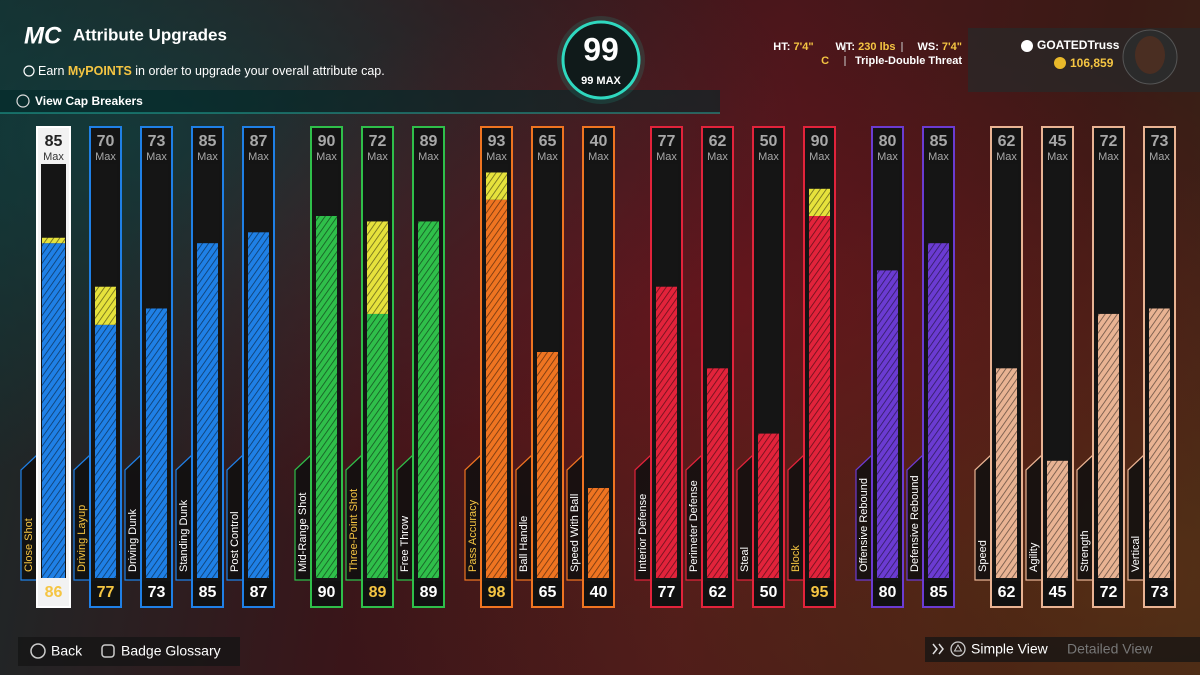  What do you see at coordinates (1010, 649) in the screenshot?
I see `simple-view-tab: Simple View` at bounding box center [1010, 649].